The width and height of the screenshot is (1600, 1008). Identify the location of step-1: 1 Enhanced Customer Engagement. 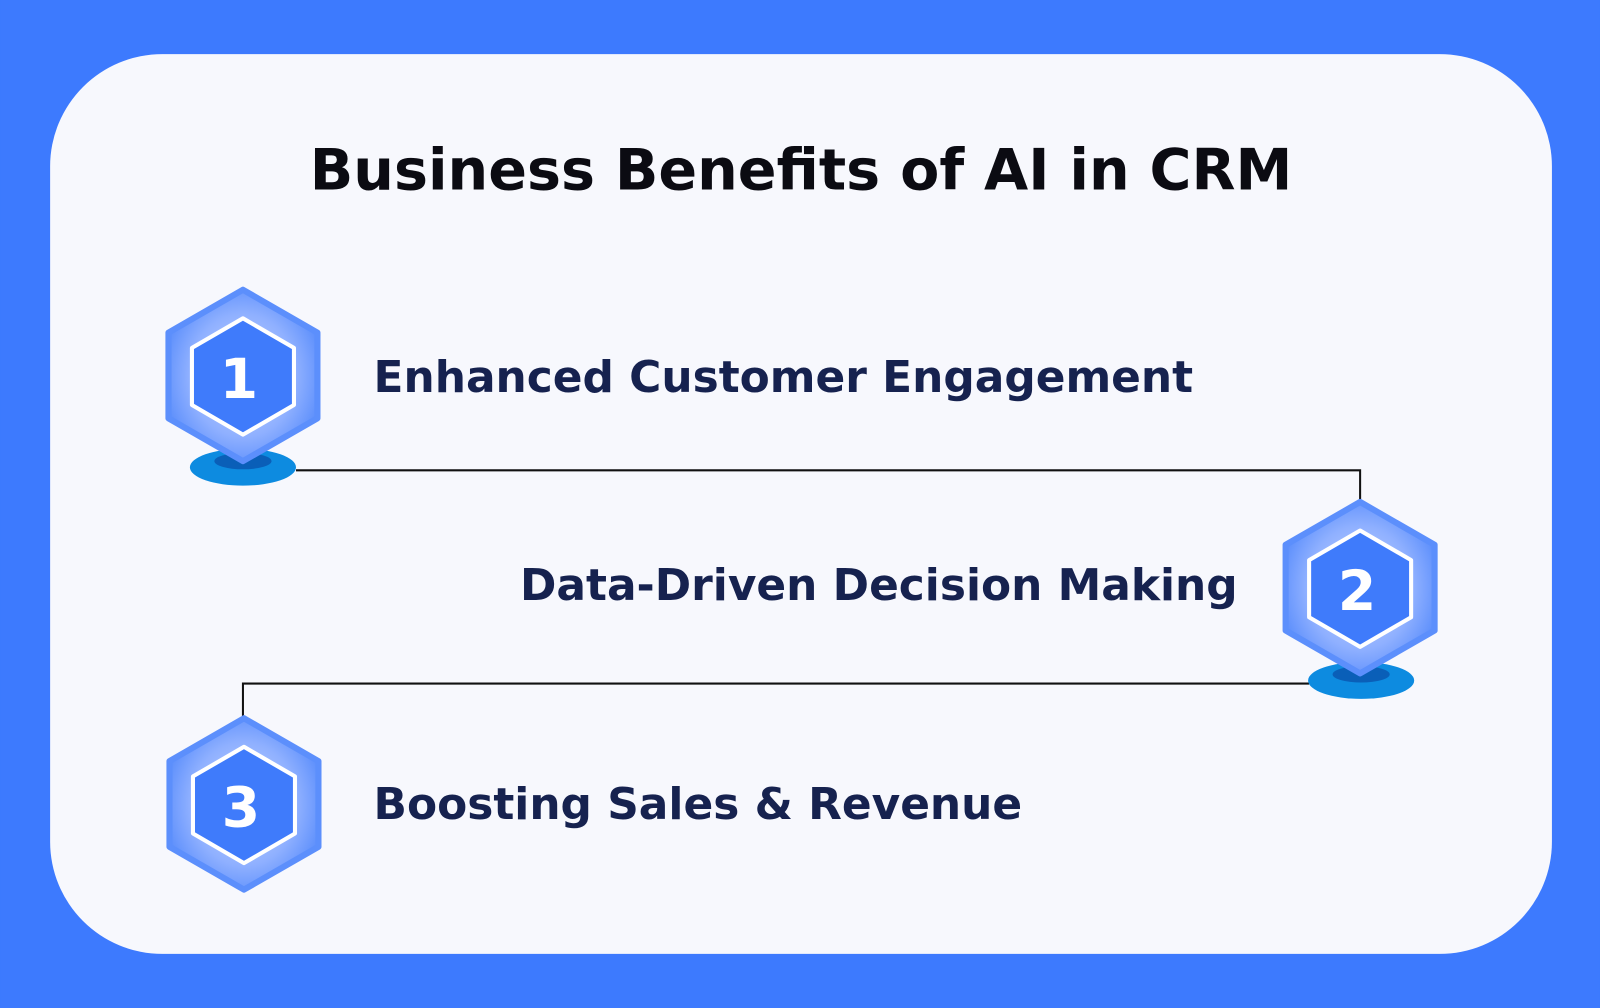
(679, 386).